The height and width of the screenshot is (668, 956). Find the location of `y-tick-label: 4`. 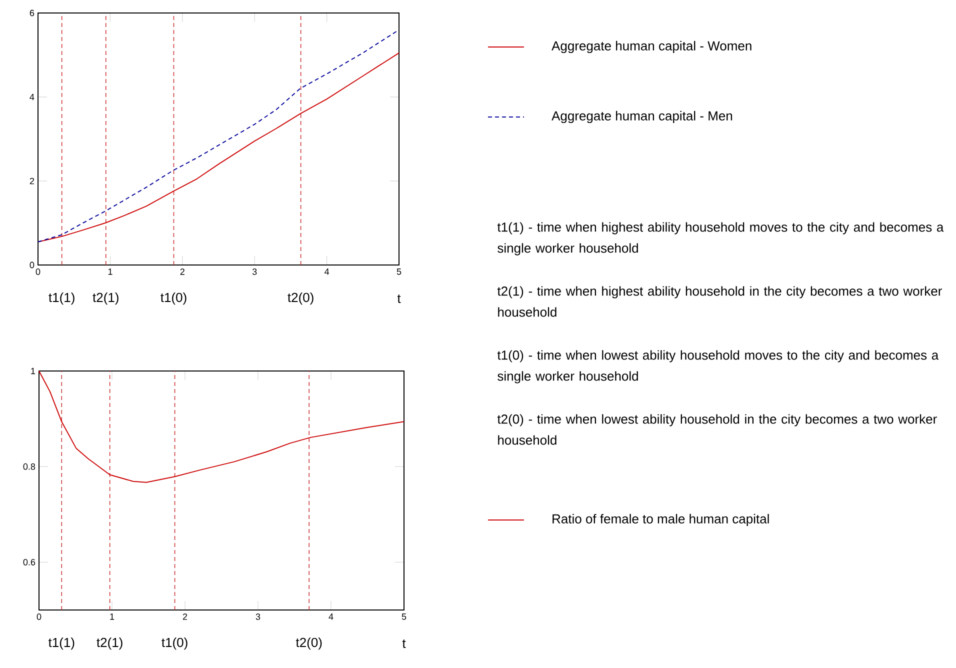

y-tick-label: 4 is located at coordinates (32, 97).